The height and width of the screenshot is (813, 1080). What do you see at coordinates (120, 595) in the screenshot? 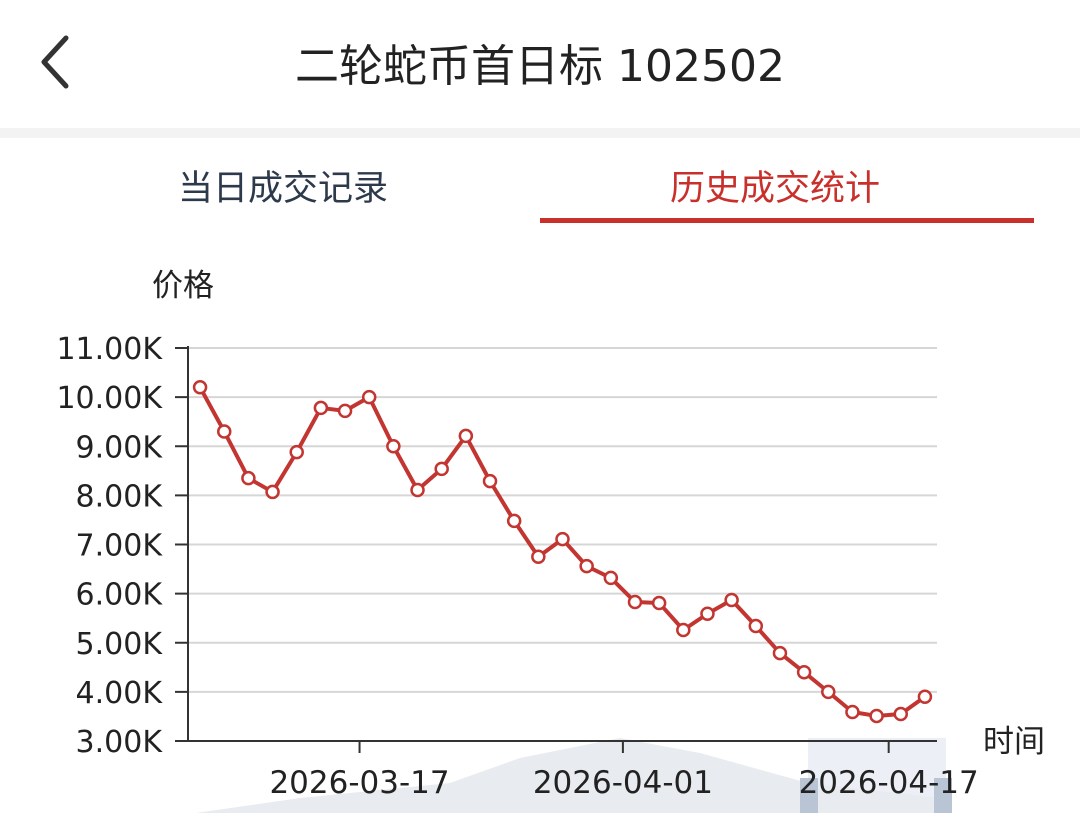
I see `y-tick-label: 6.00K` at bounding box center [120, 595].